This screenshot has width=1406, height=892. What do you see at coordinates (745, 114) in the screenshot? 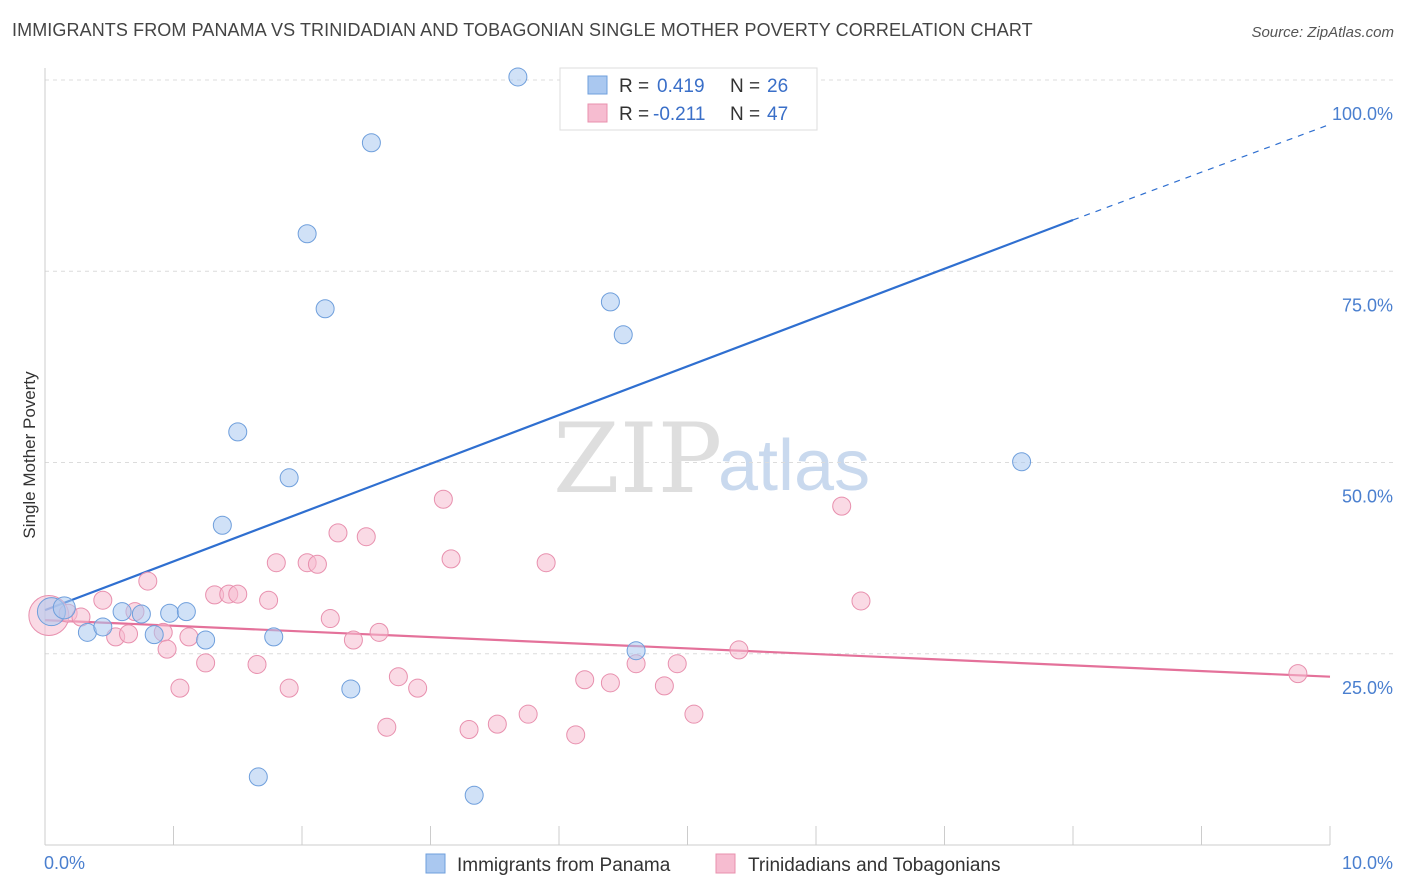
I see `legend-n-label-2: N =` at bounding box center [745, 114].